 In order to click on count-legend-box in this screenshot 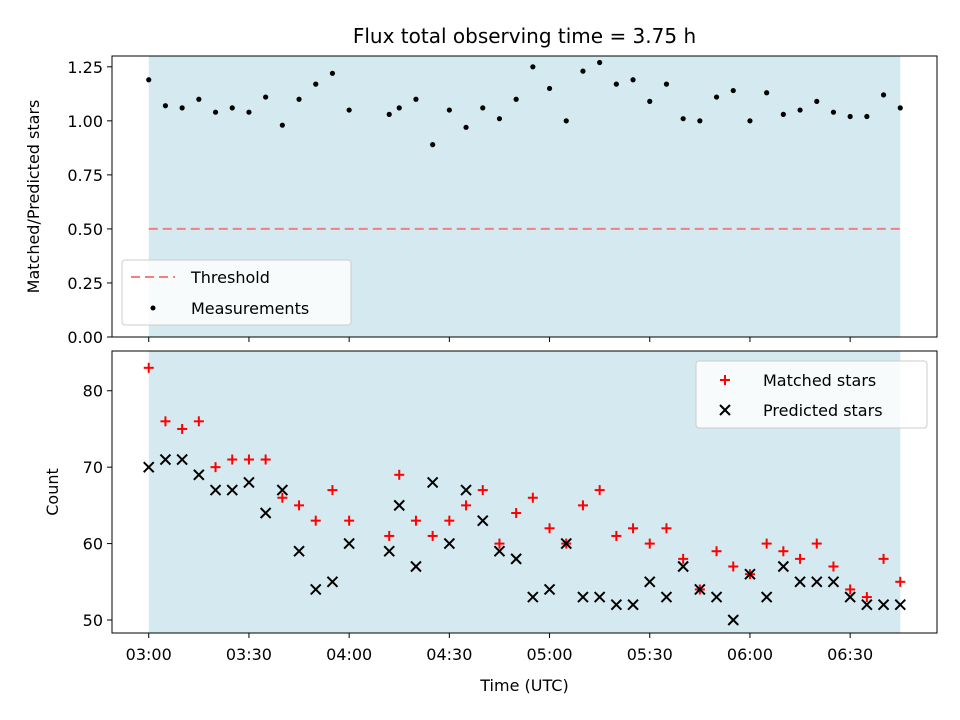, I will do `click(811, 394)`.